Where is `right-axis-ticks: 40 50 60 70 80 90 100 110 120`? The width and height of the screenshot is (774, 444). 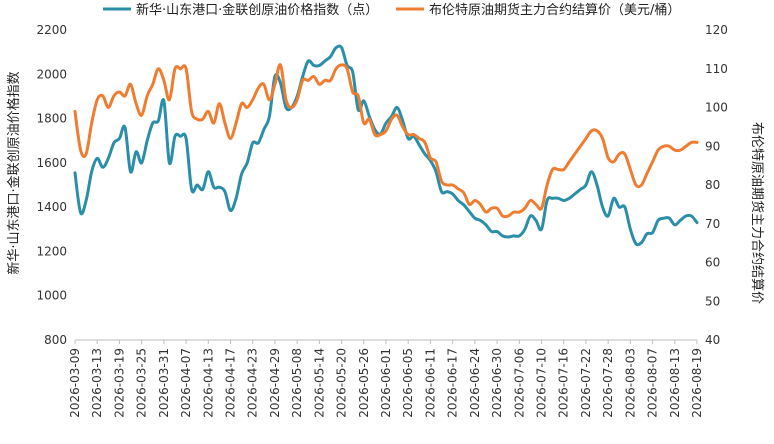
right-axis-ticks: 40 50 60 70 80 90 100 110 120 is located at coordinates (716, 185).